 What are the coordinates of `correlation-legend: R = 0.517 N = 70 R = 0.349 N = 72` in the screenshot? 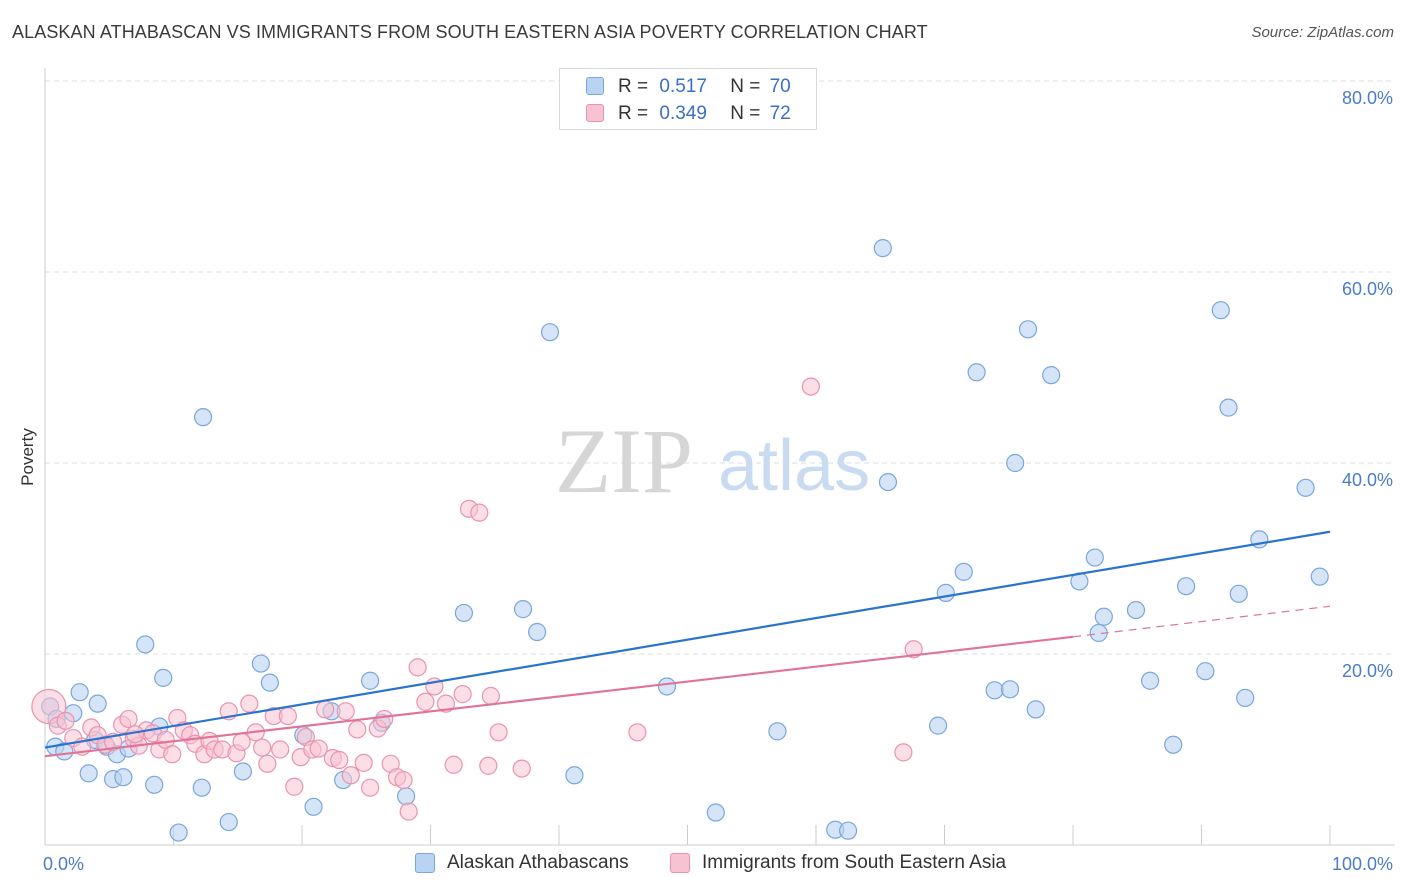 It's located at (688, 99).